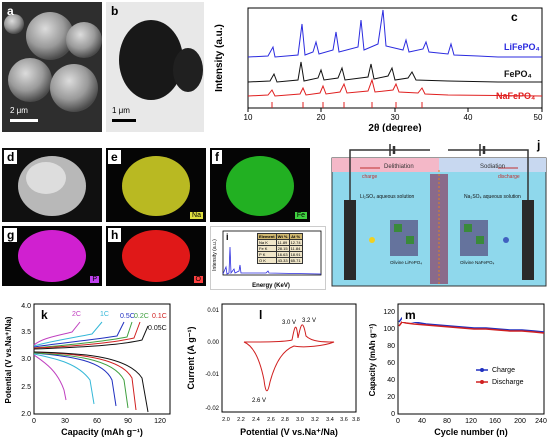  What do you see at coordinates (256, 420) in the screenshot?
I see `cv-xtick: 2.4` at bounding box center [256, 420].